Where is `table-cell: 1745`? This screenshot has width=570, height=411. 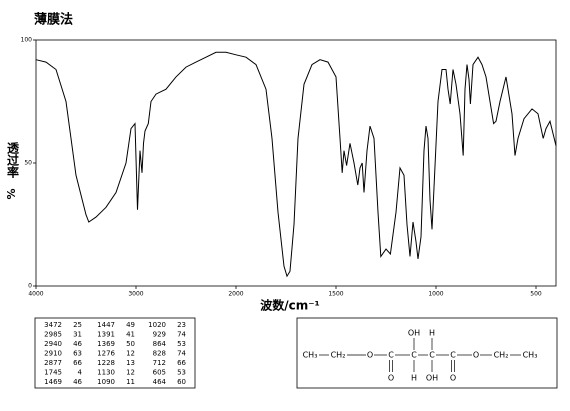 table-cell: 1745 is located at coordinates (53, 373).